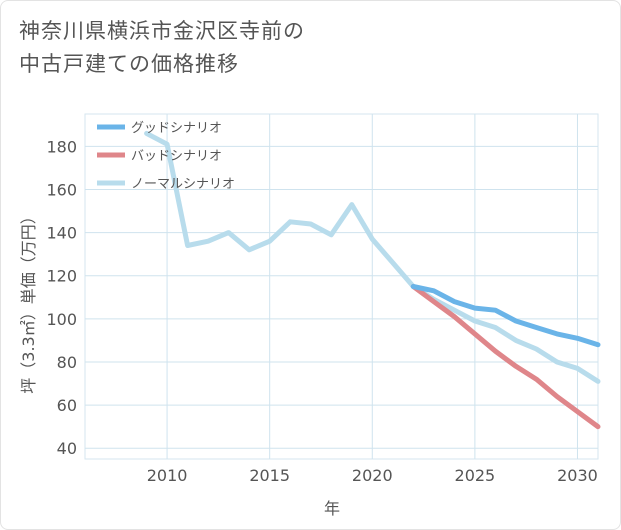 The width and height of the screenshot is (621, 530). Describe the element at coordinates (183, 184) in the screenshot. I see `legend-label-normal: ノーマルシナリオ` at that location.